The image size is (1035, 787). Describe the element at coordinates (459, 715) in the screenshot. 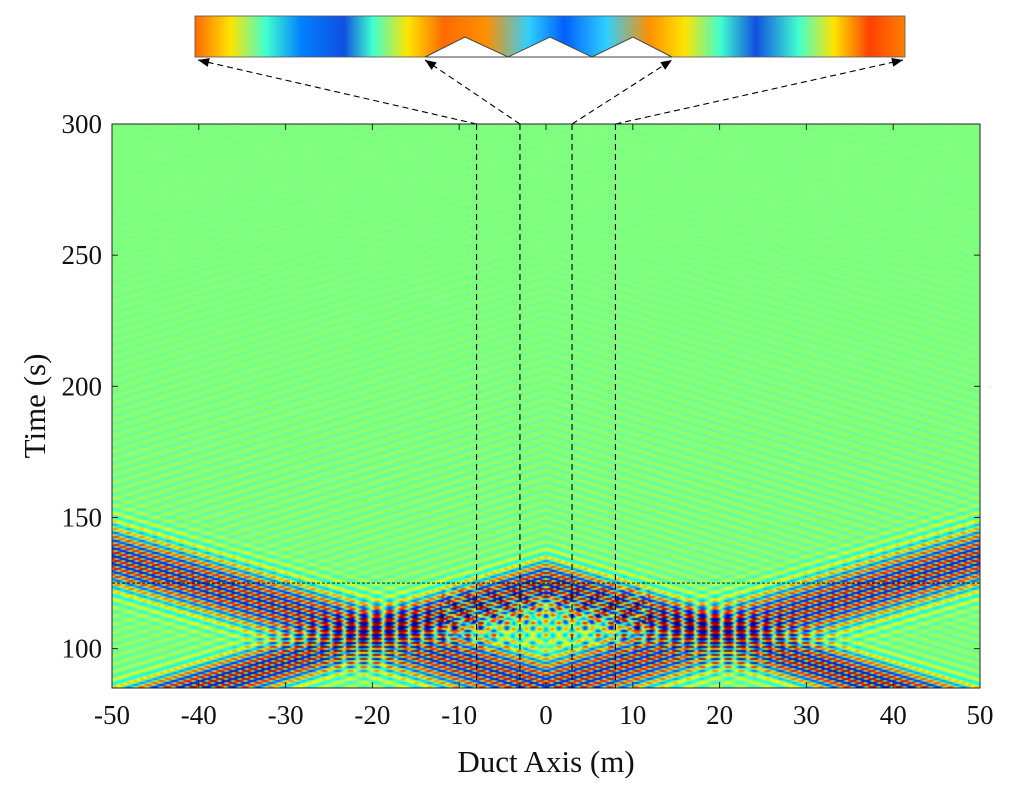

I see `x-tick-label: -10` at that location.